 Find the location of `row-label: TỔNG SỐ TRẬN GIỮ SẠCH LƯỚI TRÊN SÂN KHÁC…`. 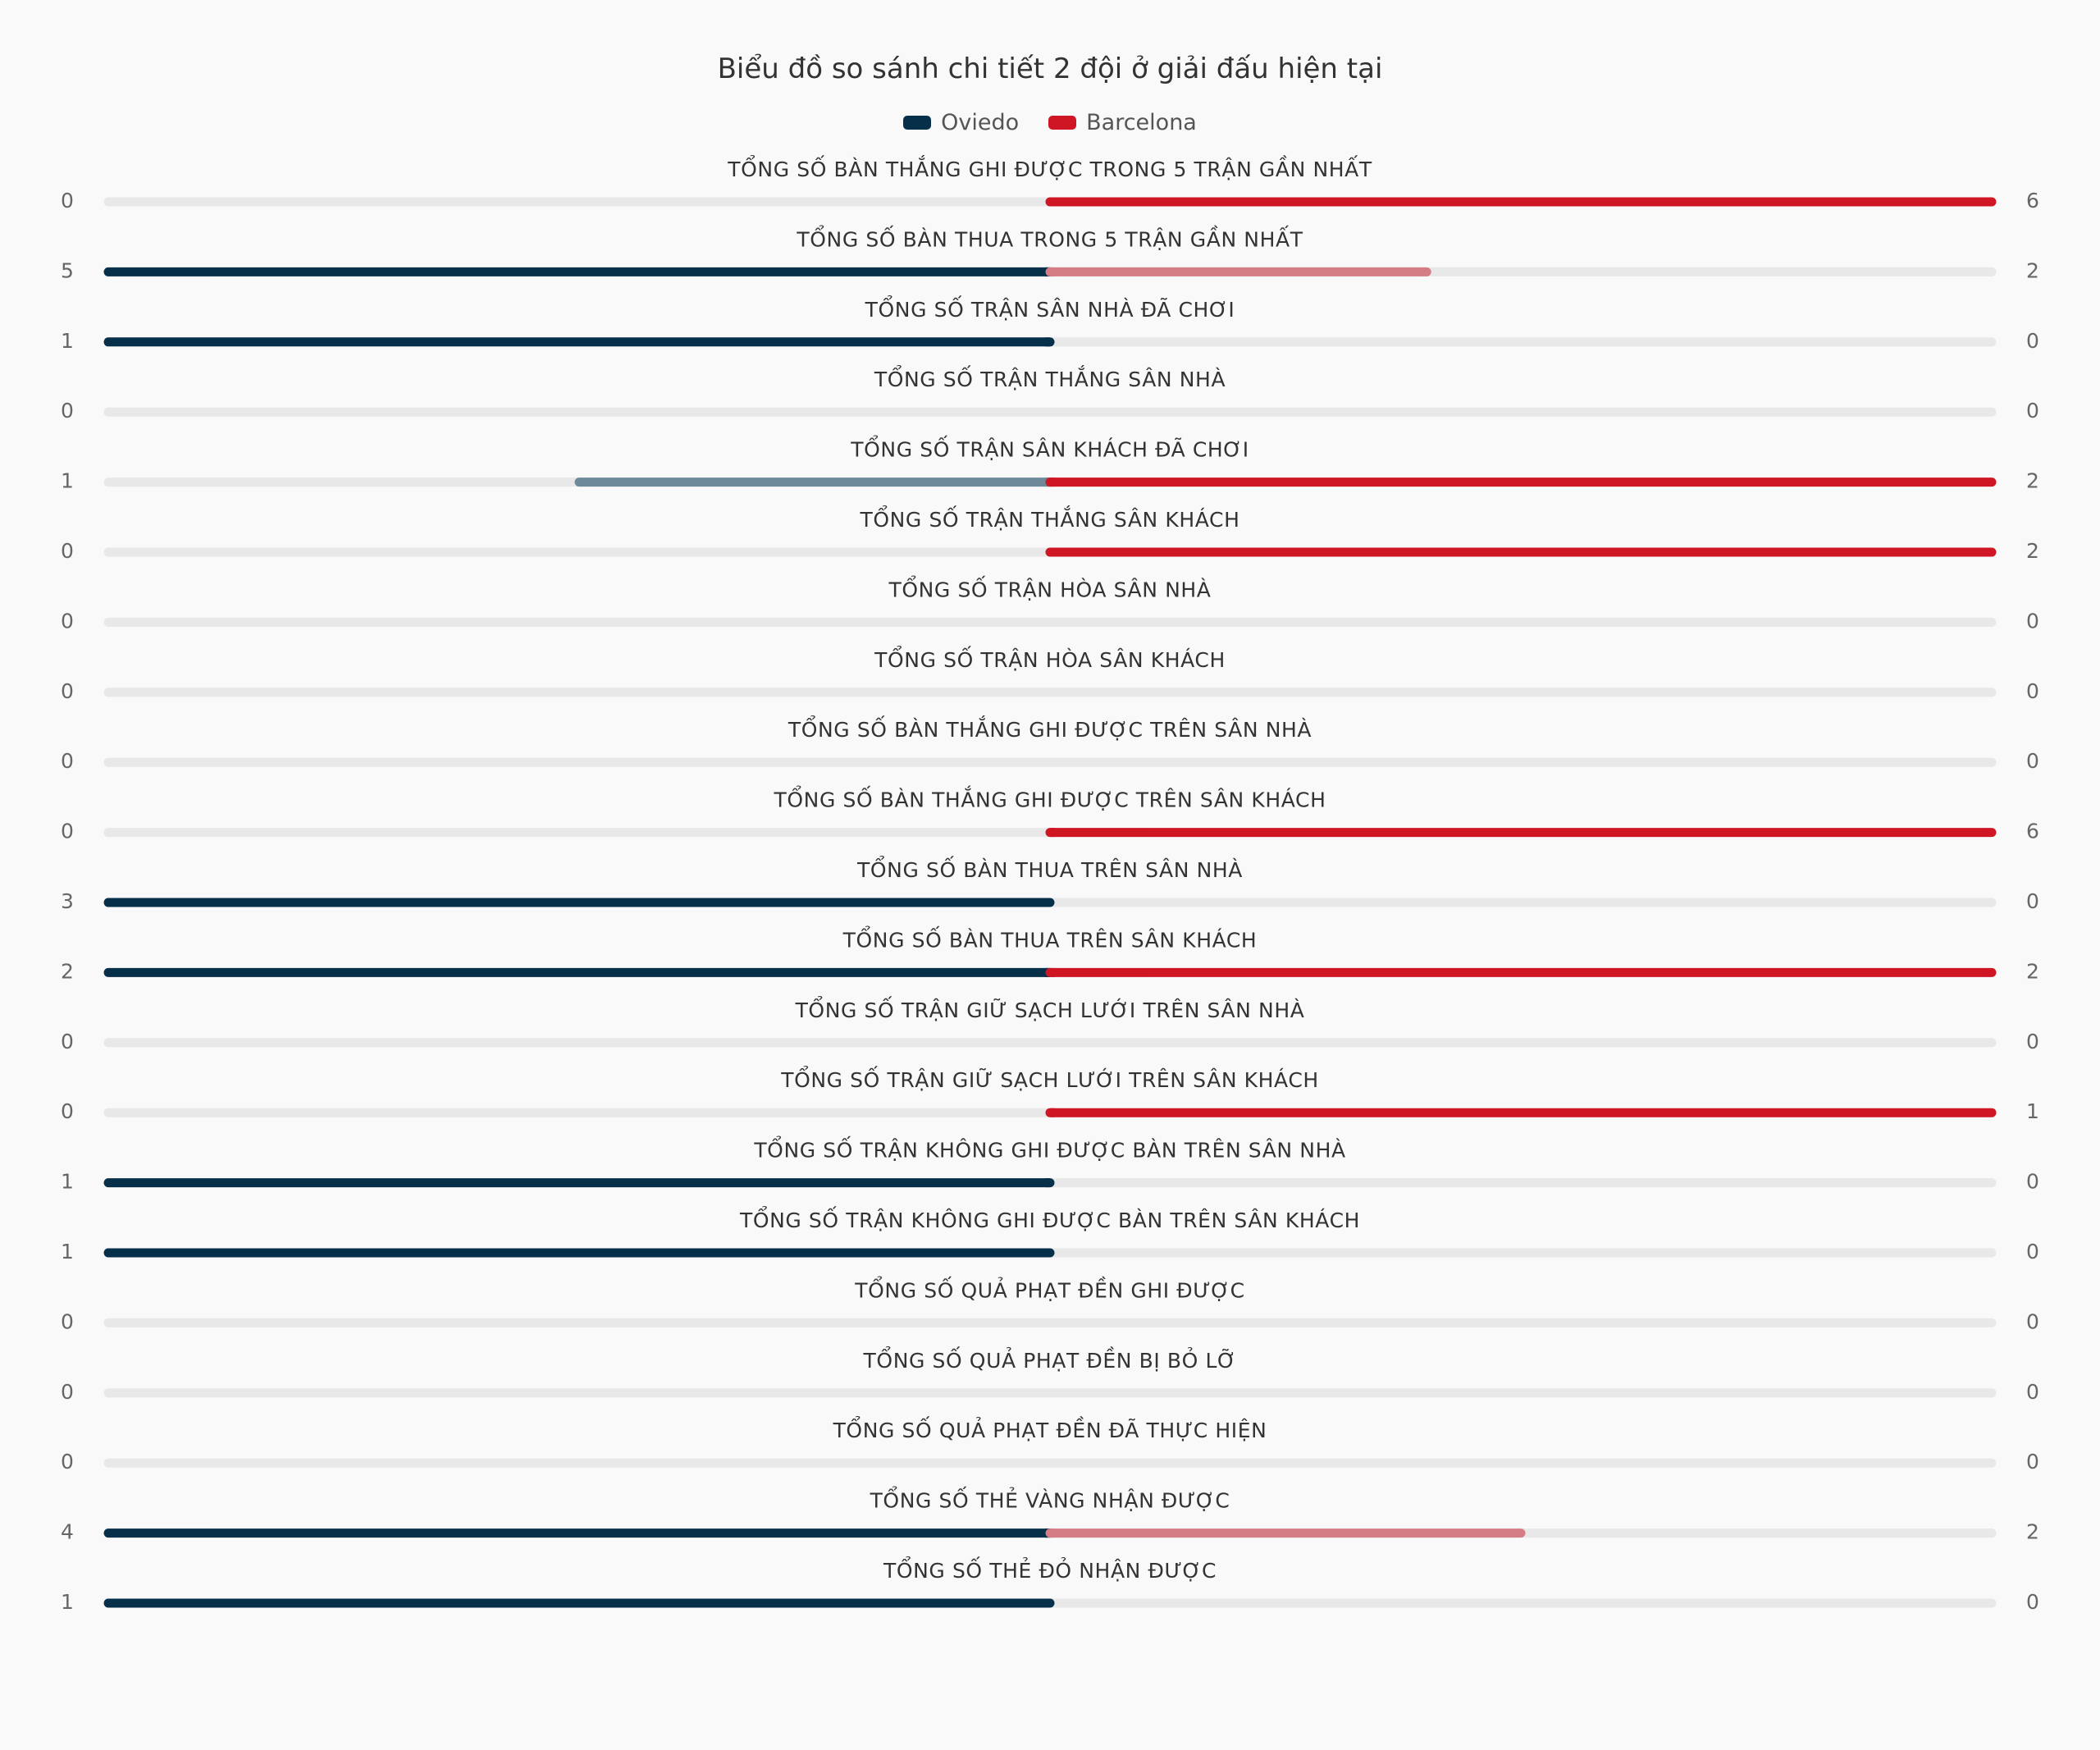

row-label: TỔNG SỐ TRẬN GIỮ SẠCH LƯỚI TRÊN SÂN KHÁC… is located at coordinates (1049, 1078).